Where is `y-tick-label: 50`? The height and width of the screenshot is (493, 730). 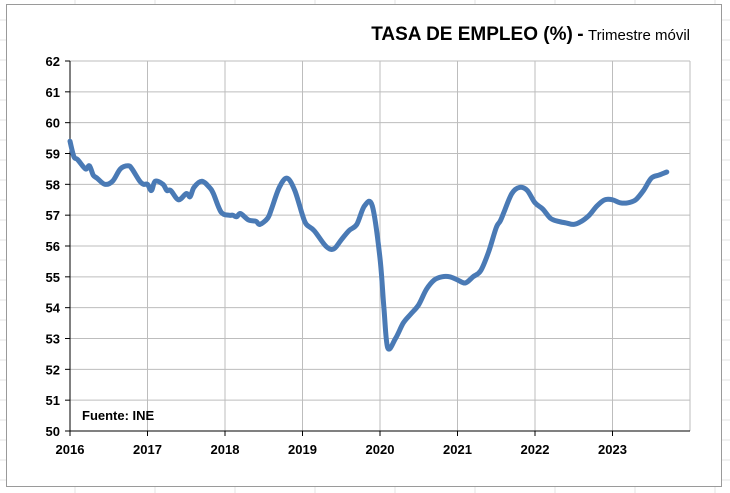 y-tick-label: 50 is located at coordinates (53, 431).